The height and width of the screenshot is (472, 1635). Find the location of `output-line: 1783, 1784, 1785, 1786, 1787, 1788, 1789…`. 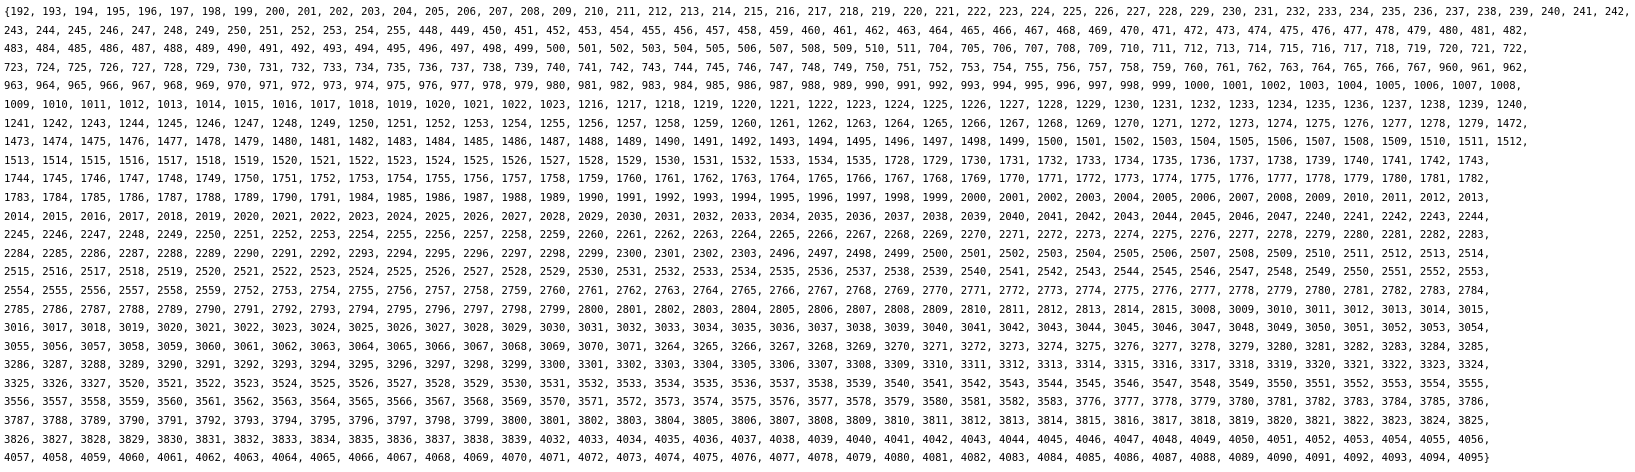

output-line: 1783, 1784, 1785, 1786, 1787, 1788, 1789… is located at coordinates (747, 197).